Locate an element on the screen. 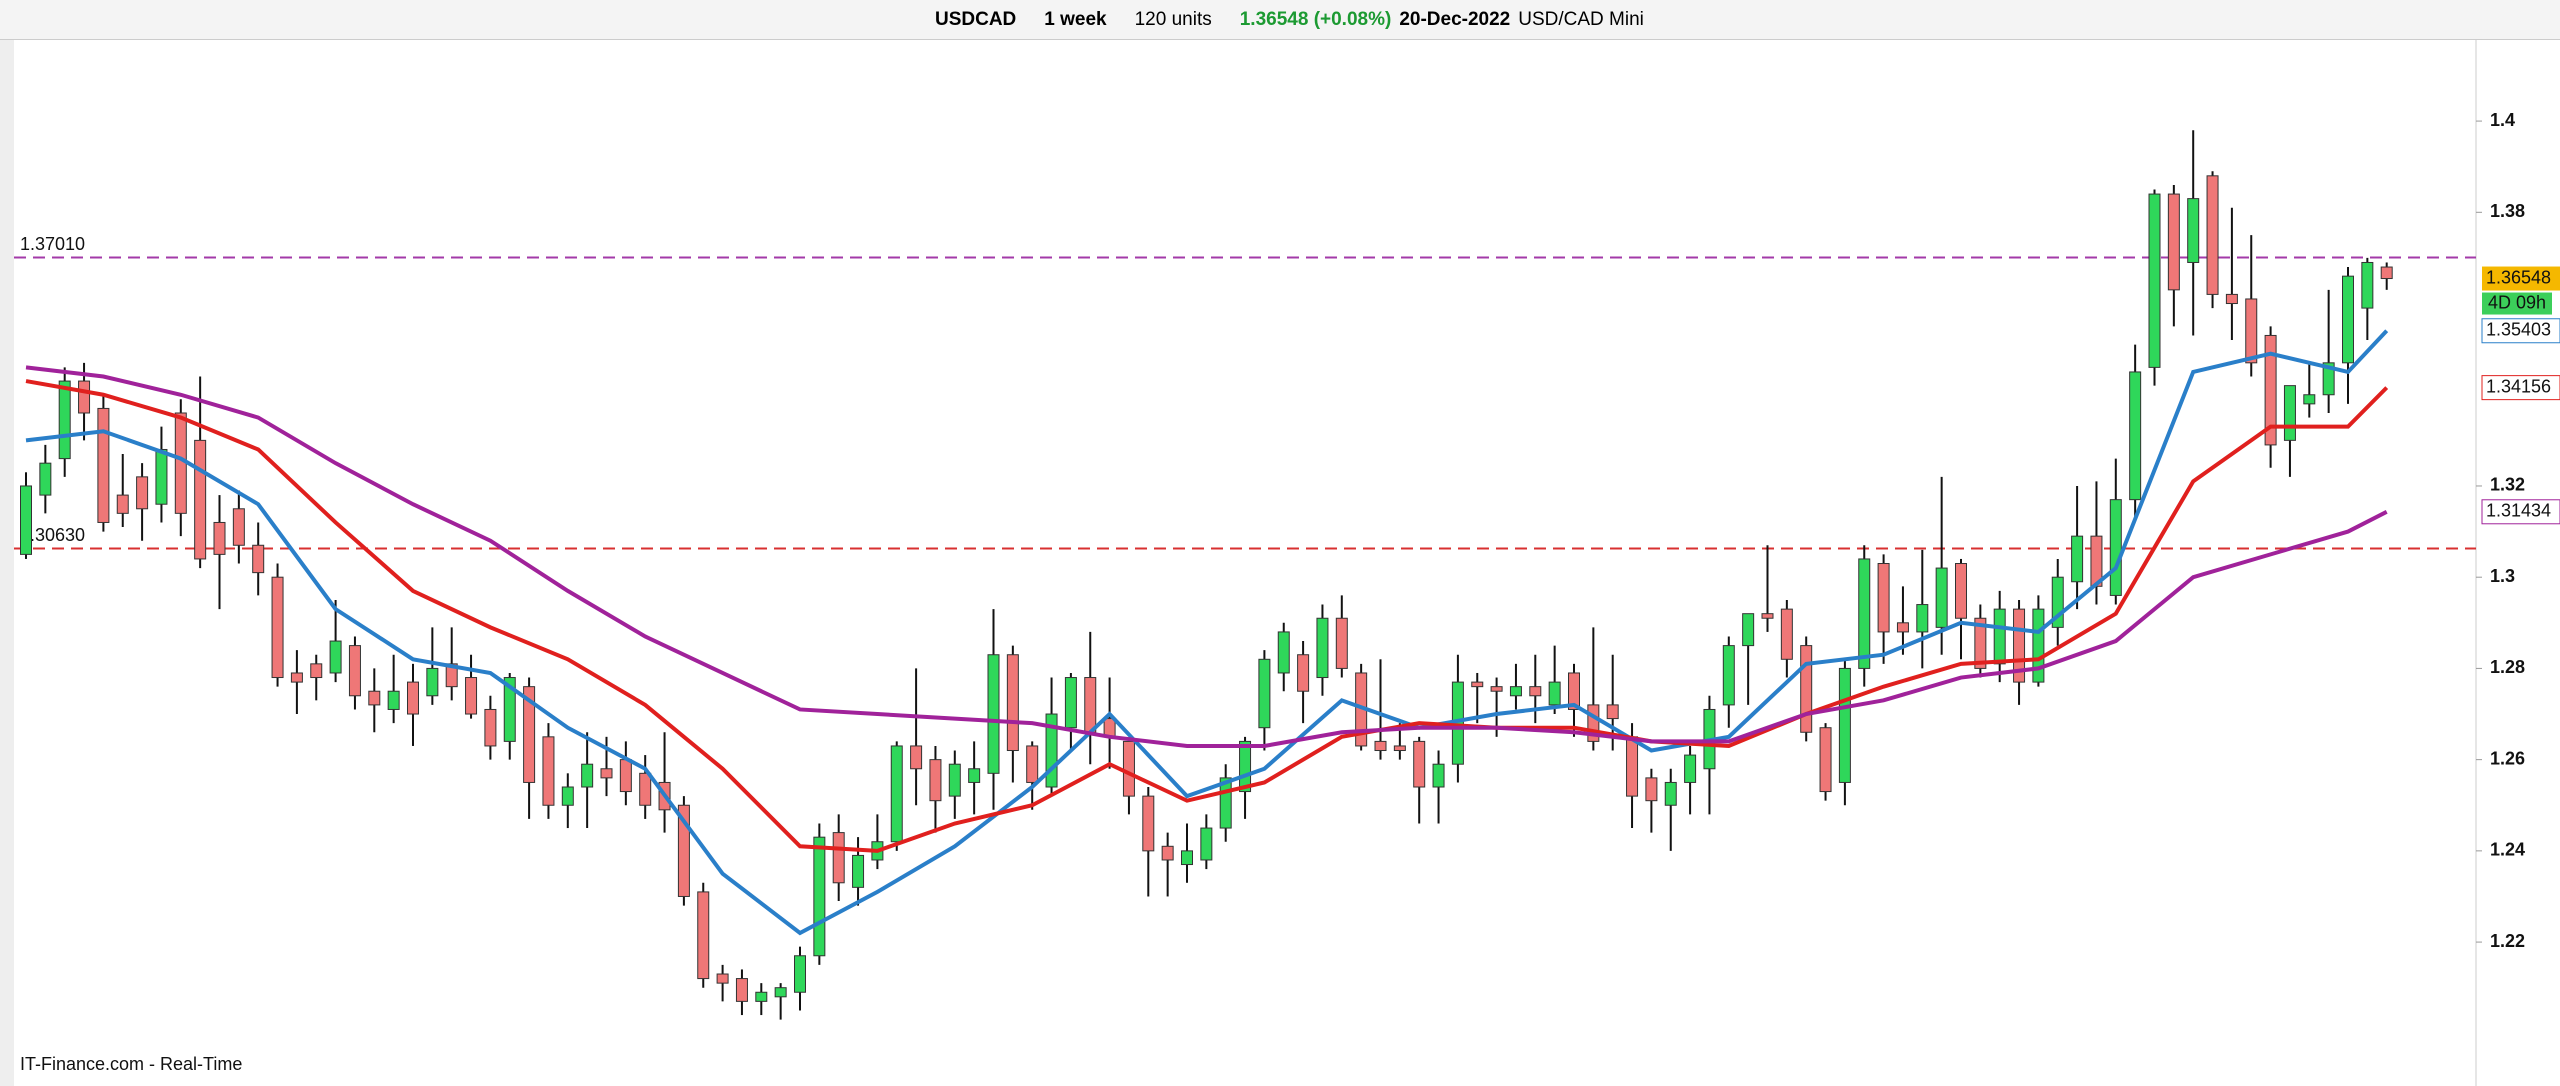  price-tag-label: 1.35403 is located at coordinates (2518, 330).